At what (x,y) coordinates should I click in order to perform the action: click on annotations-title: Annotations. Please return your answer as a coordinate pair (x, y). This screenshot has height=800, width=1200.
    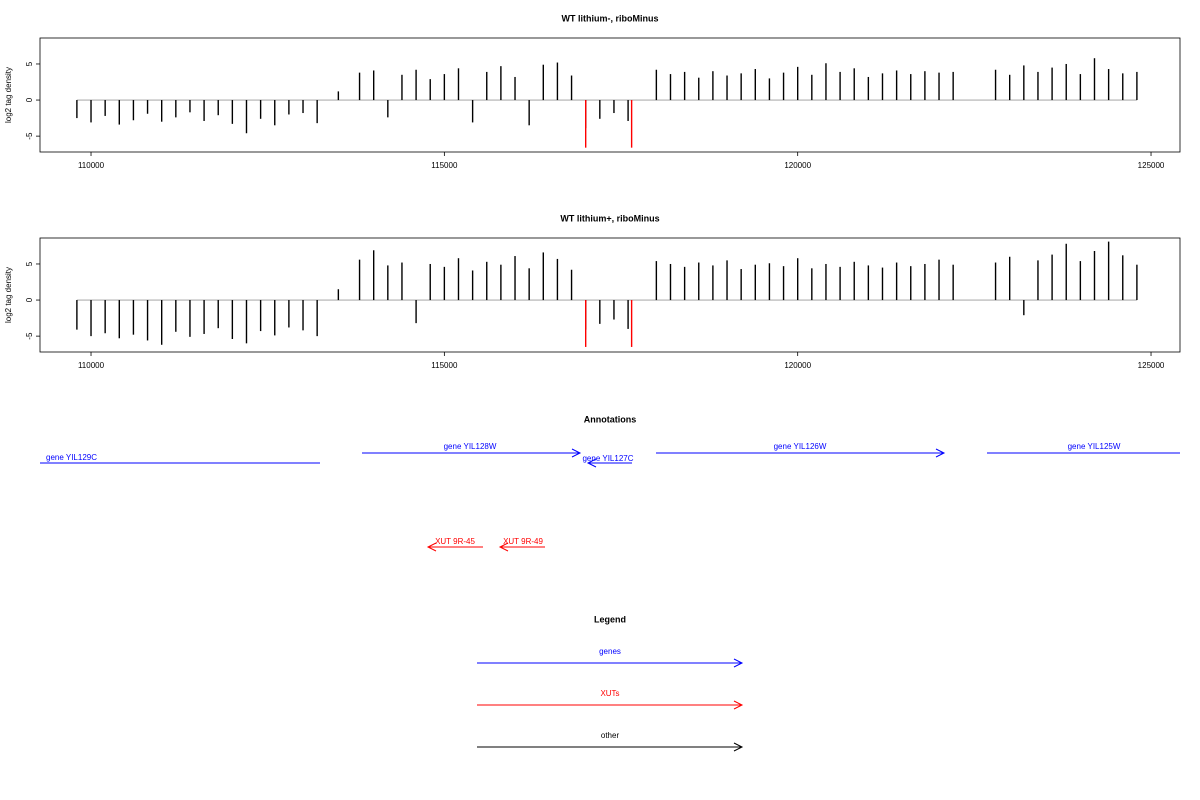
    Looking at the image, I should click on (610, 419).